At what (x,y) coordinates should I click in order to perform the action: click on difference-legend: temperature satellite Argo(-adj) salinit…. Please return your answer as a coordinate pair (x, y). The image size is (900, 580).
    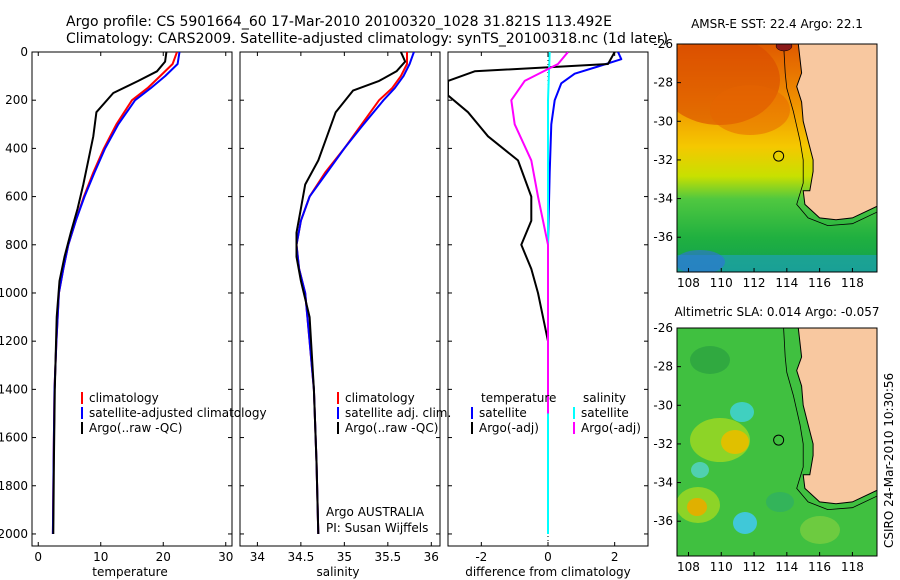
    Looking at the image, I should click on (556, 413).